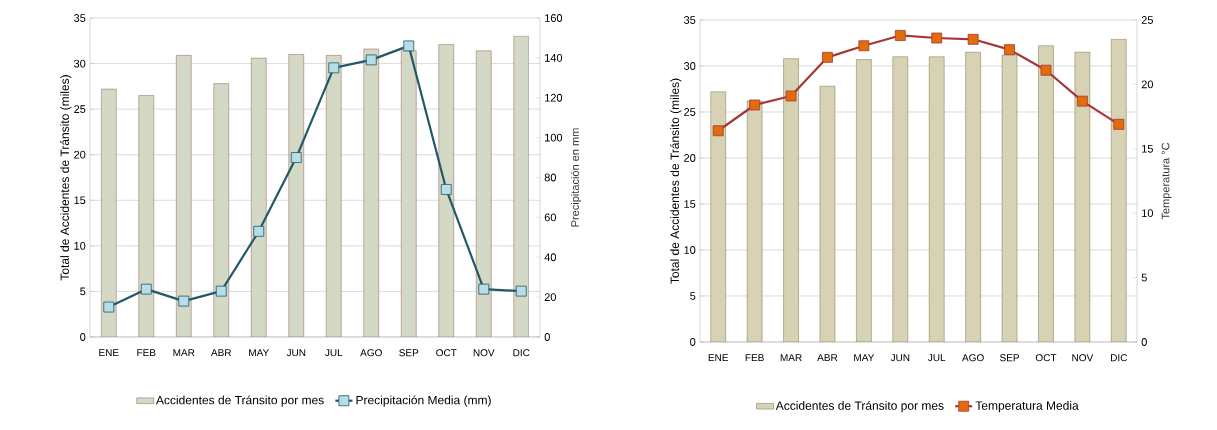 This screenshot has height=430, width=1217. What do you see at coordinates (1147, 213) in the screenshot?
I see `y2-tick-label: 10` at bounding box center [1147, 213].